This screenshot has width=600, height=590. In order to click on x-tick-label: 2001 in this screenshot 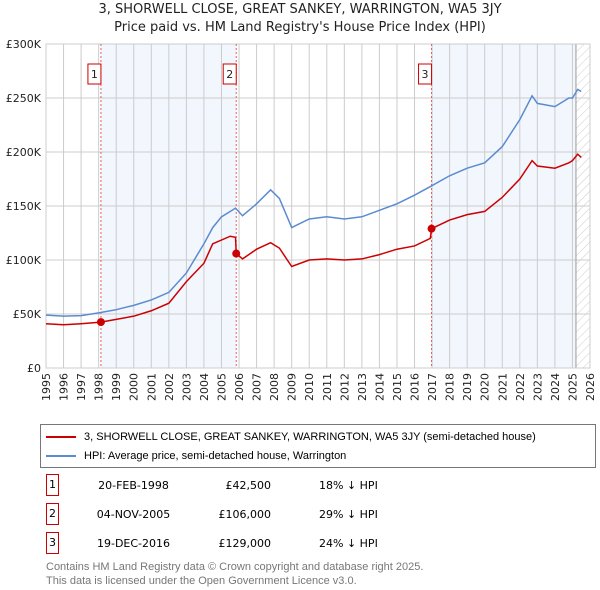, I will do `click(151, 387)`.